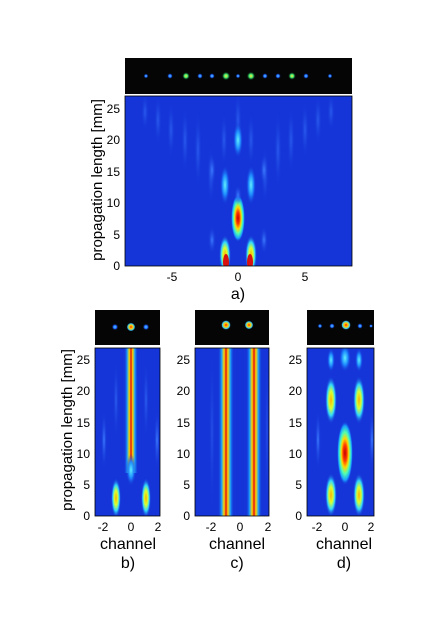 The image size is (447, 632). What do you see at coordinates (238, 294) in the screenshot?
I see `panel-a-label: a)` at bounding box center [238, 294].